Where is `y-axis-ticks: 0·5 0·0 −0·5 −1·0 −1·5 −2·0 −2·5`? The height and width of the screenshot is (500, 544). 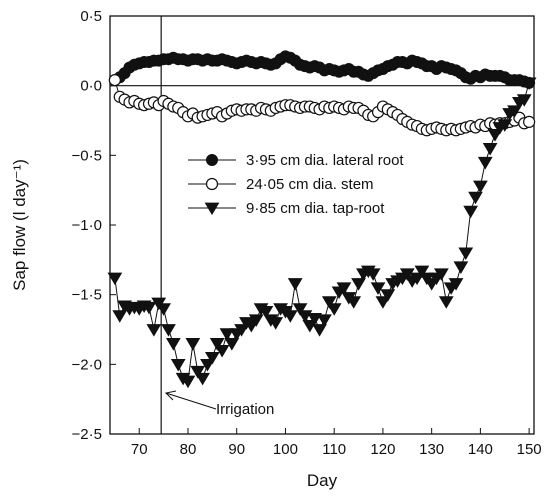 y-axis-ticks: 0·5 0·0 −0·5 −1·0 −1·5 −2·0 −2·5 is located at coordinates (94, 225).